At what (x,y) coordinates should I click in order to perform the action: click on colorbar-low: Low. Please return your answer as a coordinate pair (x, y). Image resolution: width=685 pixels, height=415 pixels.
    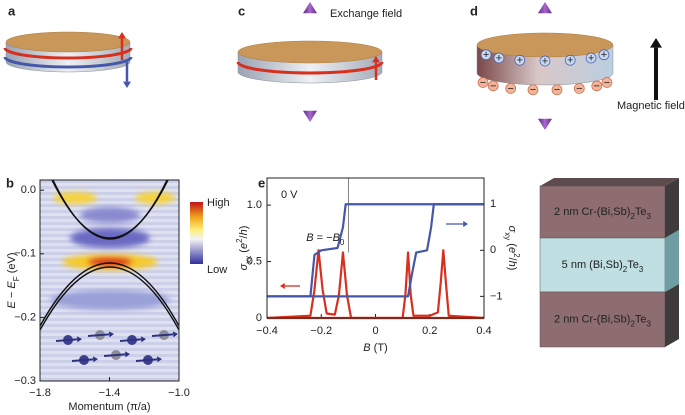
    Looking at the image, I should click on (217, 270).